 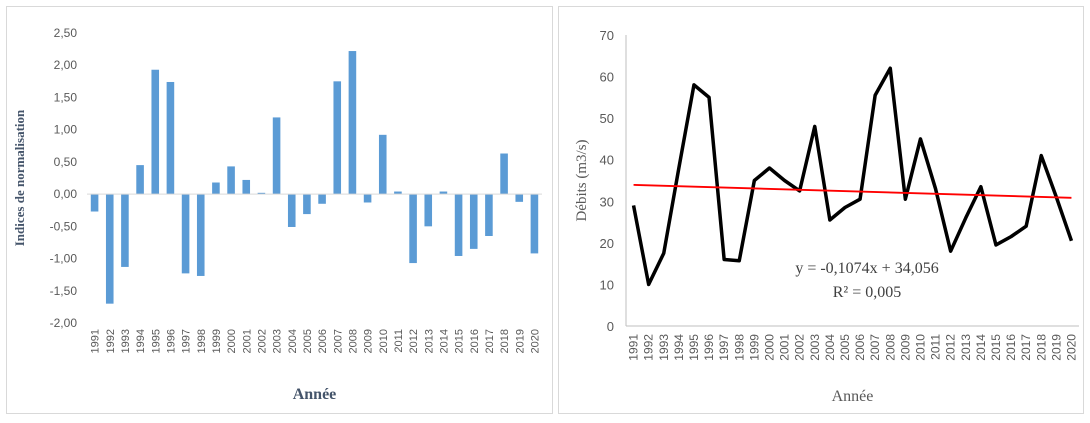 I want to click on x-tick-label: 2013, so click(x=966, y=347).